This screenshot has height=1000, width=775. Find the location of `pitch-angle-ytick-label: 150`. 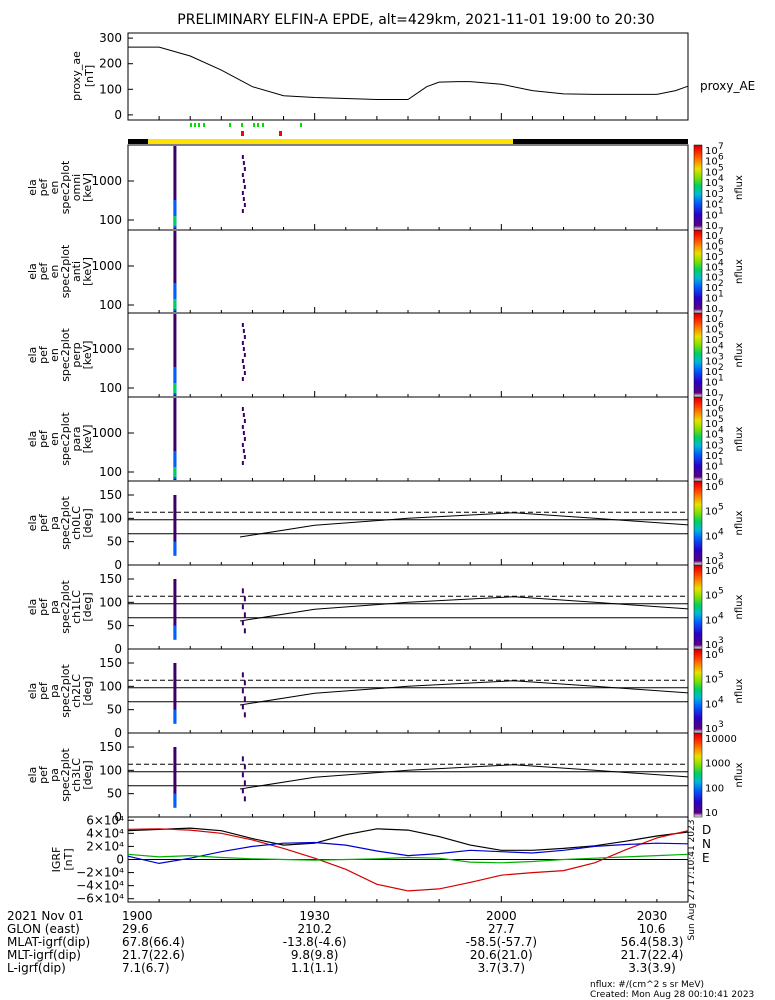

pitch-angle-ytick-label: 150 is located at coordinates (110, 747).